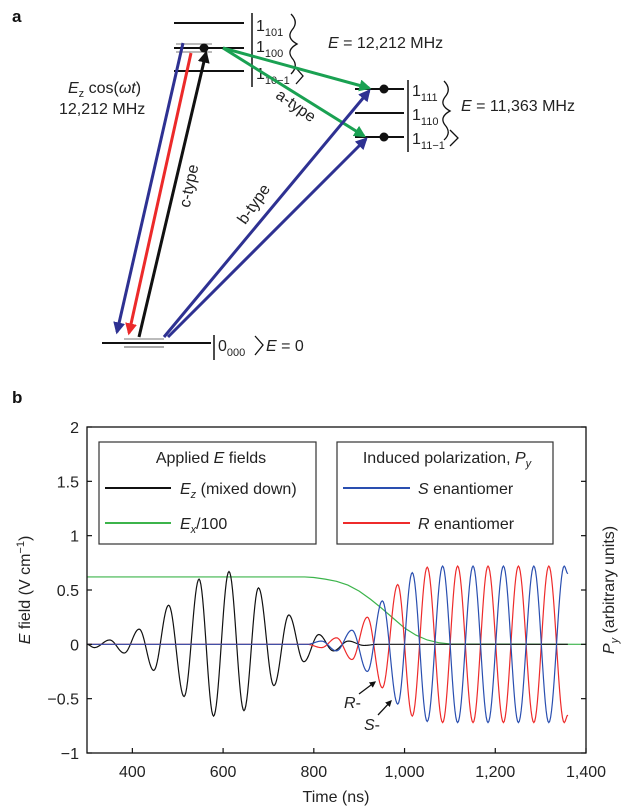 This screenshot has width=634, height=812. I want to click on y-axis-label: E field (V cm−1), so click(24, 590).